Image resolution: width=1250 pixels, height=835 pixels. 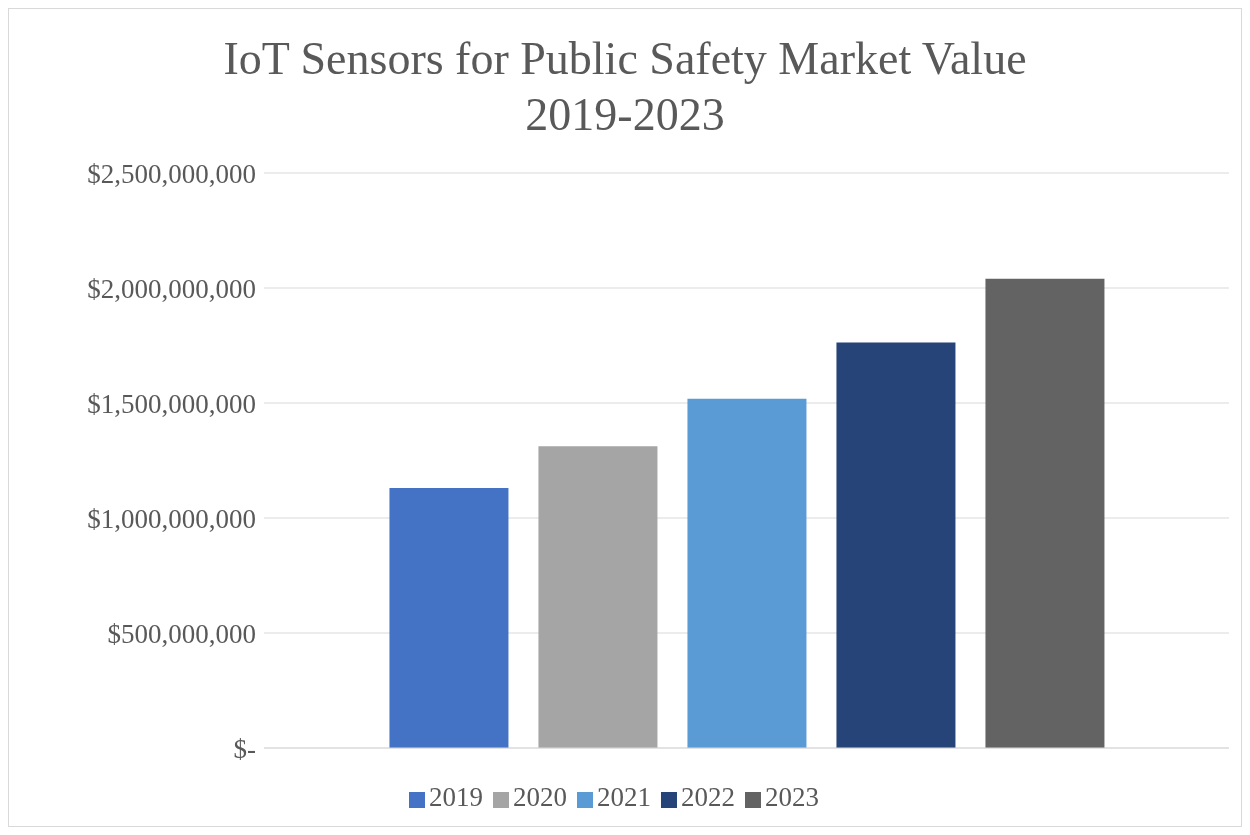 What do you see at coordinates (171, 288) in the screenshot?
I see `y-tick-label: $2,000,000,000` at bounding box center [171, 288].